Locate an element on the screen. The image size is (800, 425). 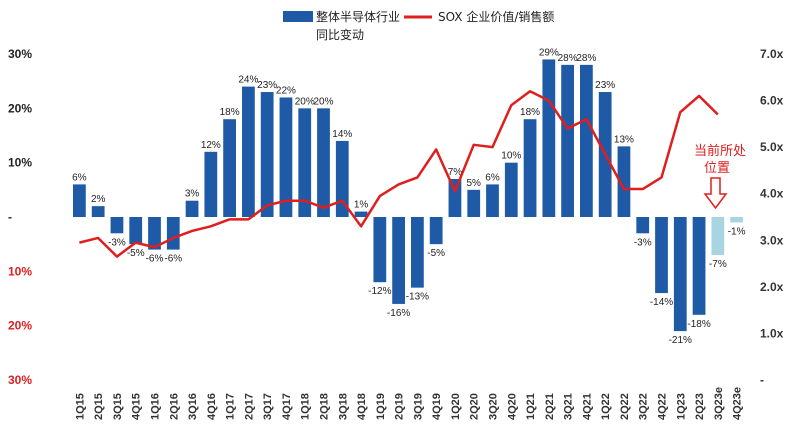
x-tick-label: 4Q23e is located at coordinates (738, 403).